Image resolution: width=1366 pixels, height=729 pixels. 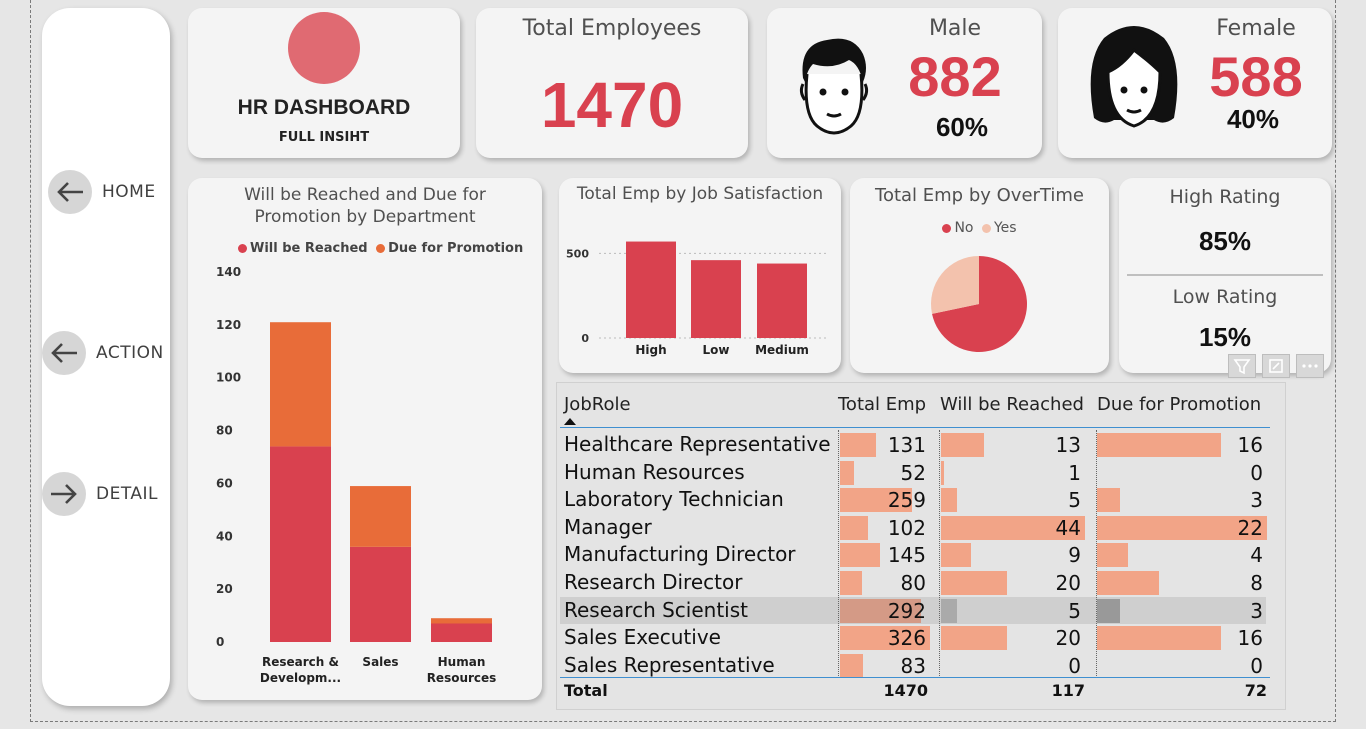 What do you see at coordinates (1074, 472) in the screenshot?
I see `cell-value: 1` at bounding box center [1074, 472].